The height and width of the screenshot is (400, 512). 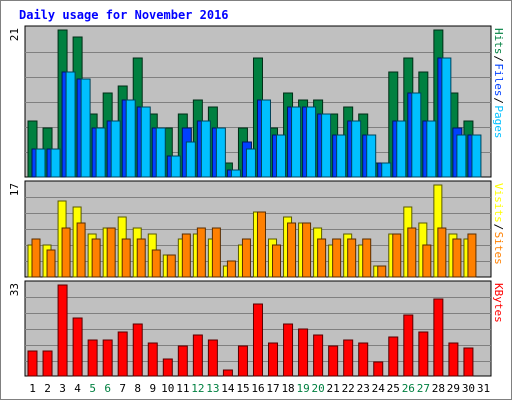 What do you see at coordinates (182, 388) in the screenshot?
I see `x-tick-label-day-11: 11` at bounding box center [182, 388].